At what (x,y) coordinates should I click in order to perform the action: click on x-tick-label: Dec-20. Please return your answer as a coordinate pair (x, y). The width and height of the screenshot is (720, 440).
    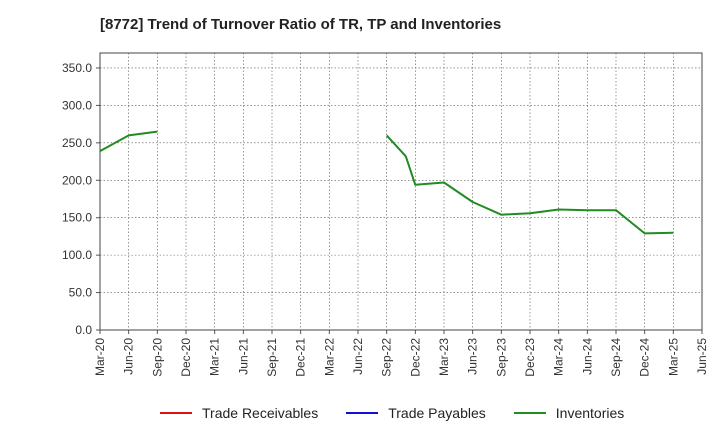
    Looking at the image, I should click on (186, 357).